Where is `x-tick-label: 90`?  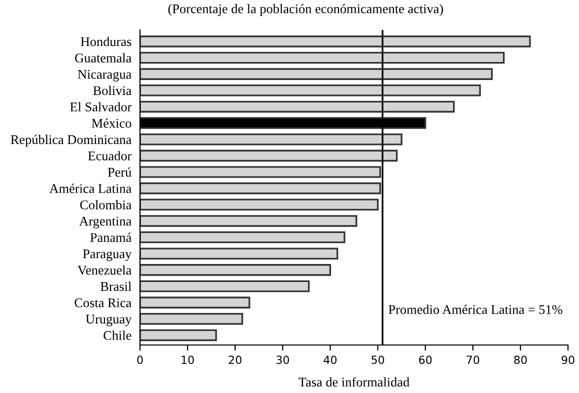
x-tick-label: 90 is located at coordinates (568, 360).